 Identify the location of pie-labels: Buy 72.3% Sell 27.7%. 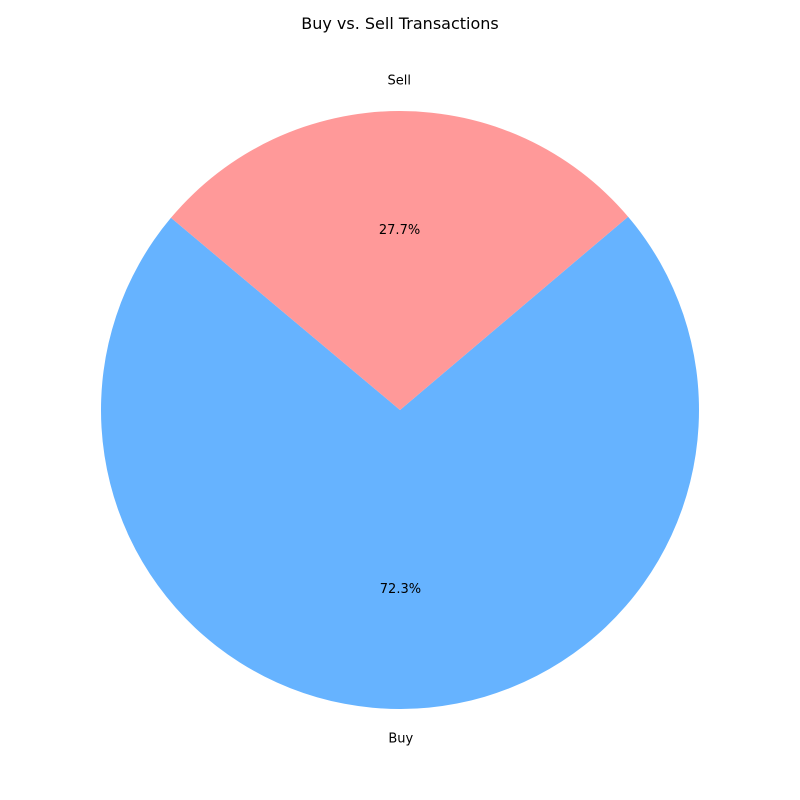
(400, 410).